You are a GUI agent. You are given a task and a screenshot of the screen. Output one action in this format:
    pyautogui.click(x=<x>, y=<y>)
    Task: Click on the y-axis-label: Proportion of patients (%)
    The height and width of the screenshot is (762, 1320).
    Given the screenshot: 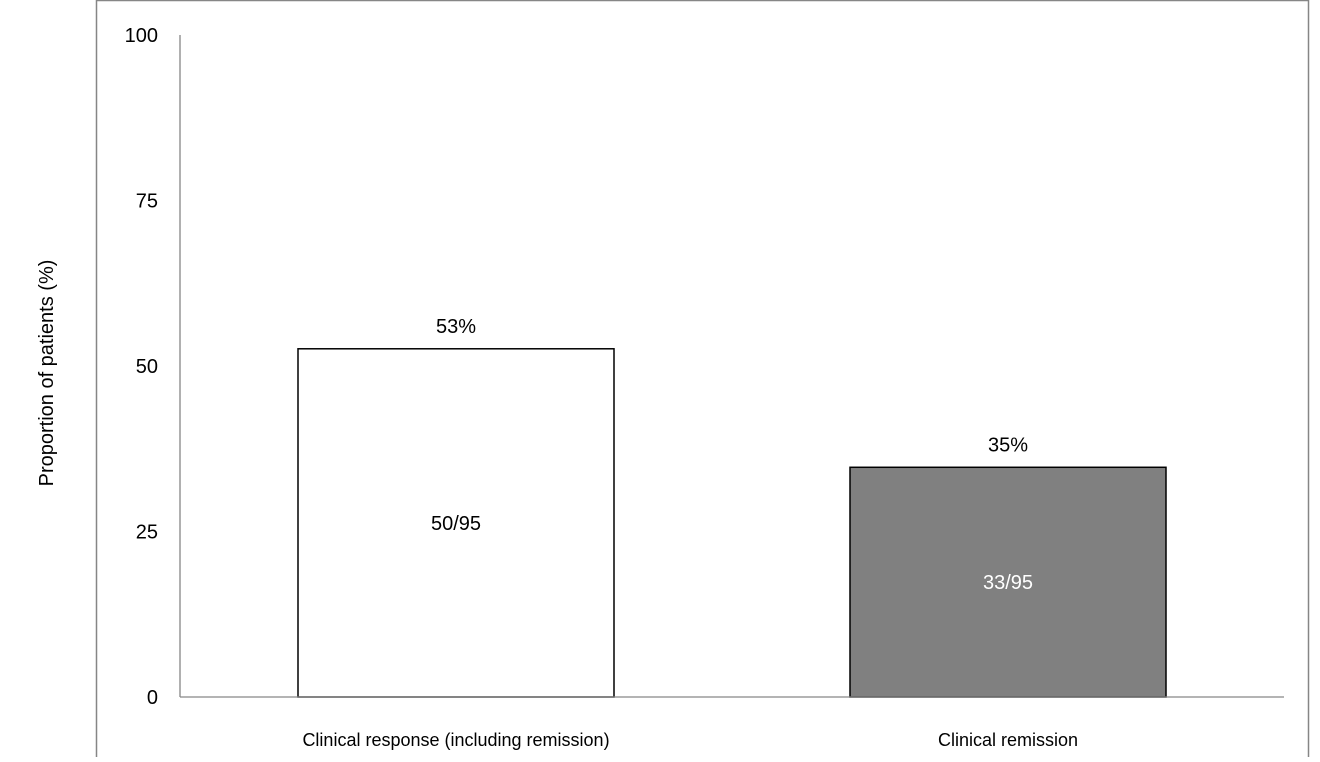 What is the action you would take?
    pyautogui.click(x=47, y=373)
    